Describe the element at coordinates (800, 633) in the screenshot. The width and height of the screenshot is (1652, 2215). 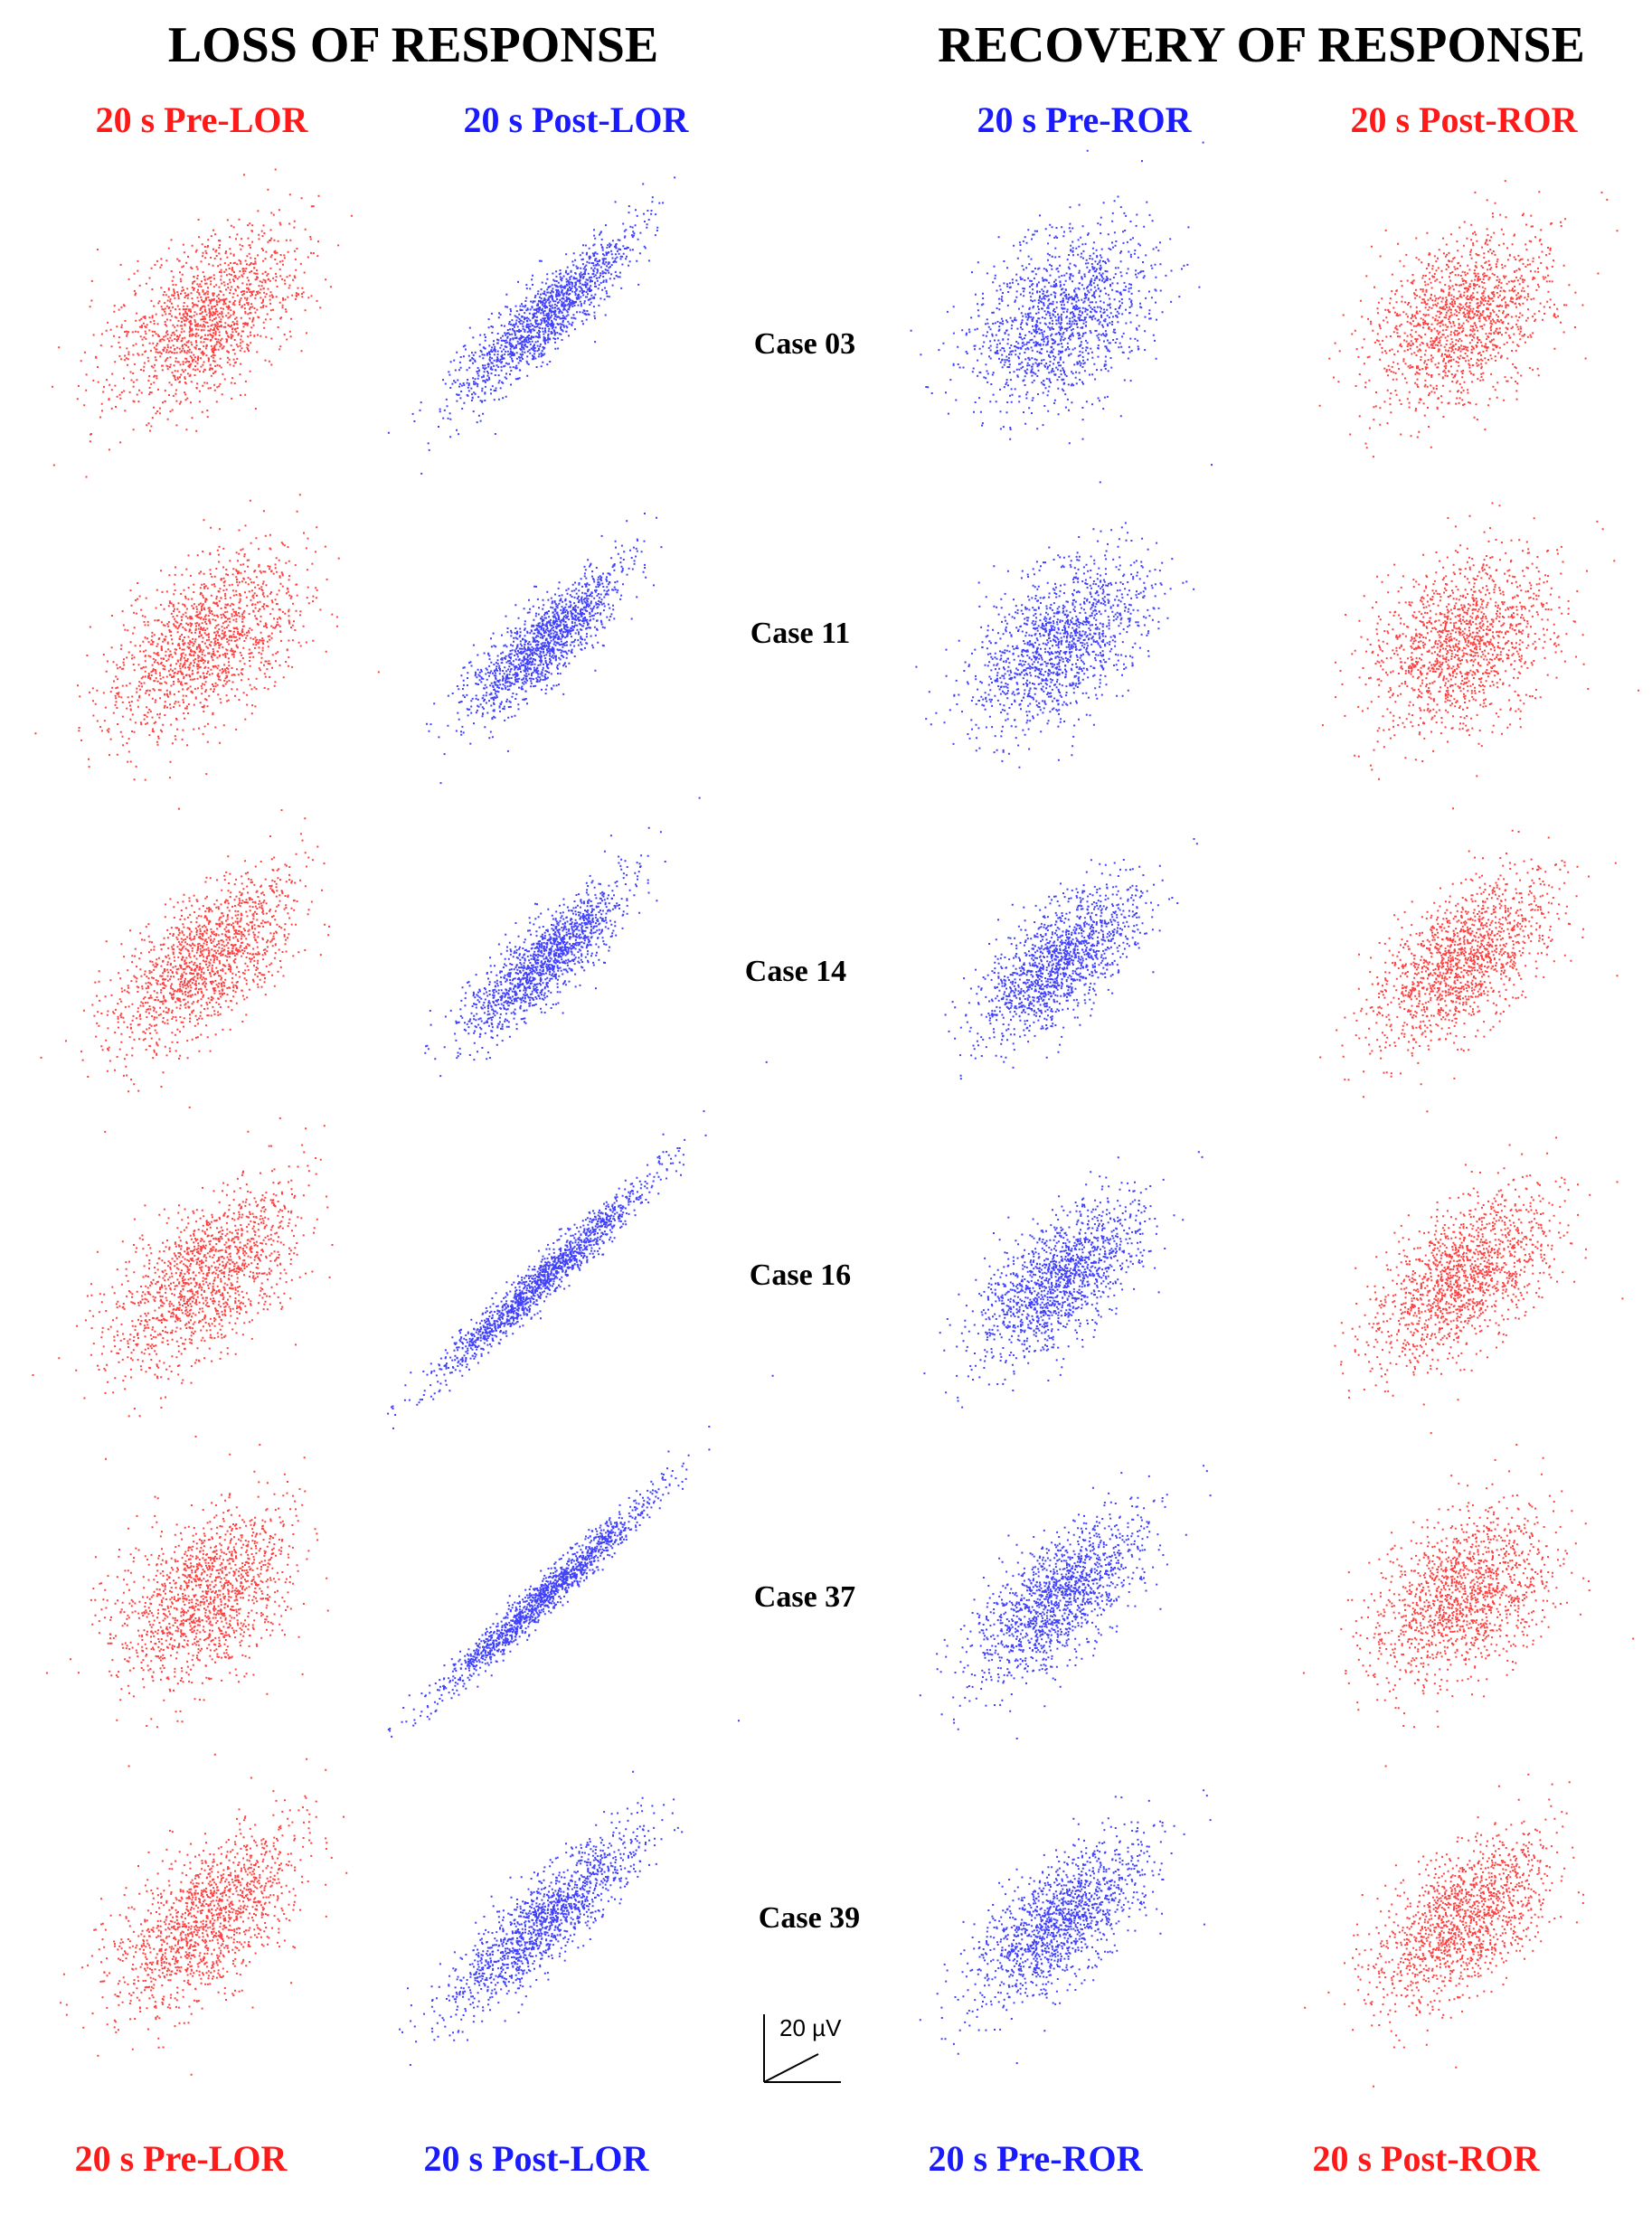
I see `case-label: Case 11` at that location.